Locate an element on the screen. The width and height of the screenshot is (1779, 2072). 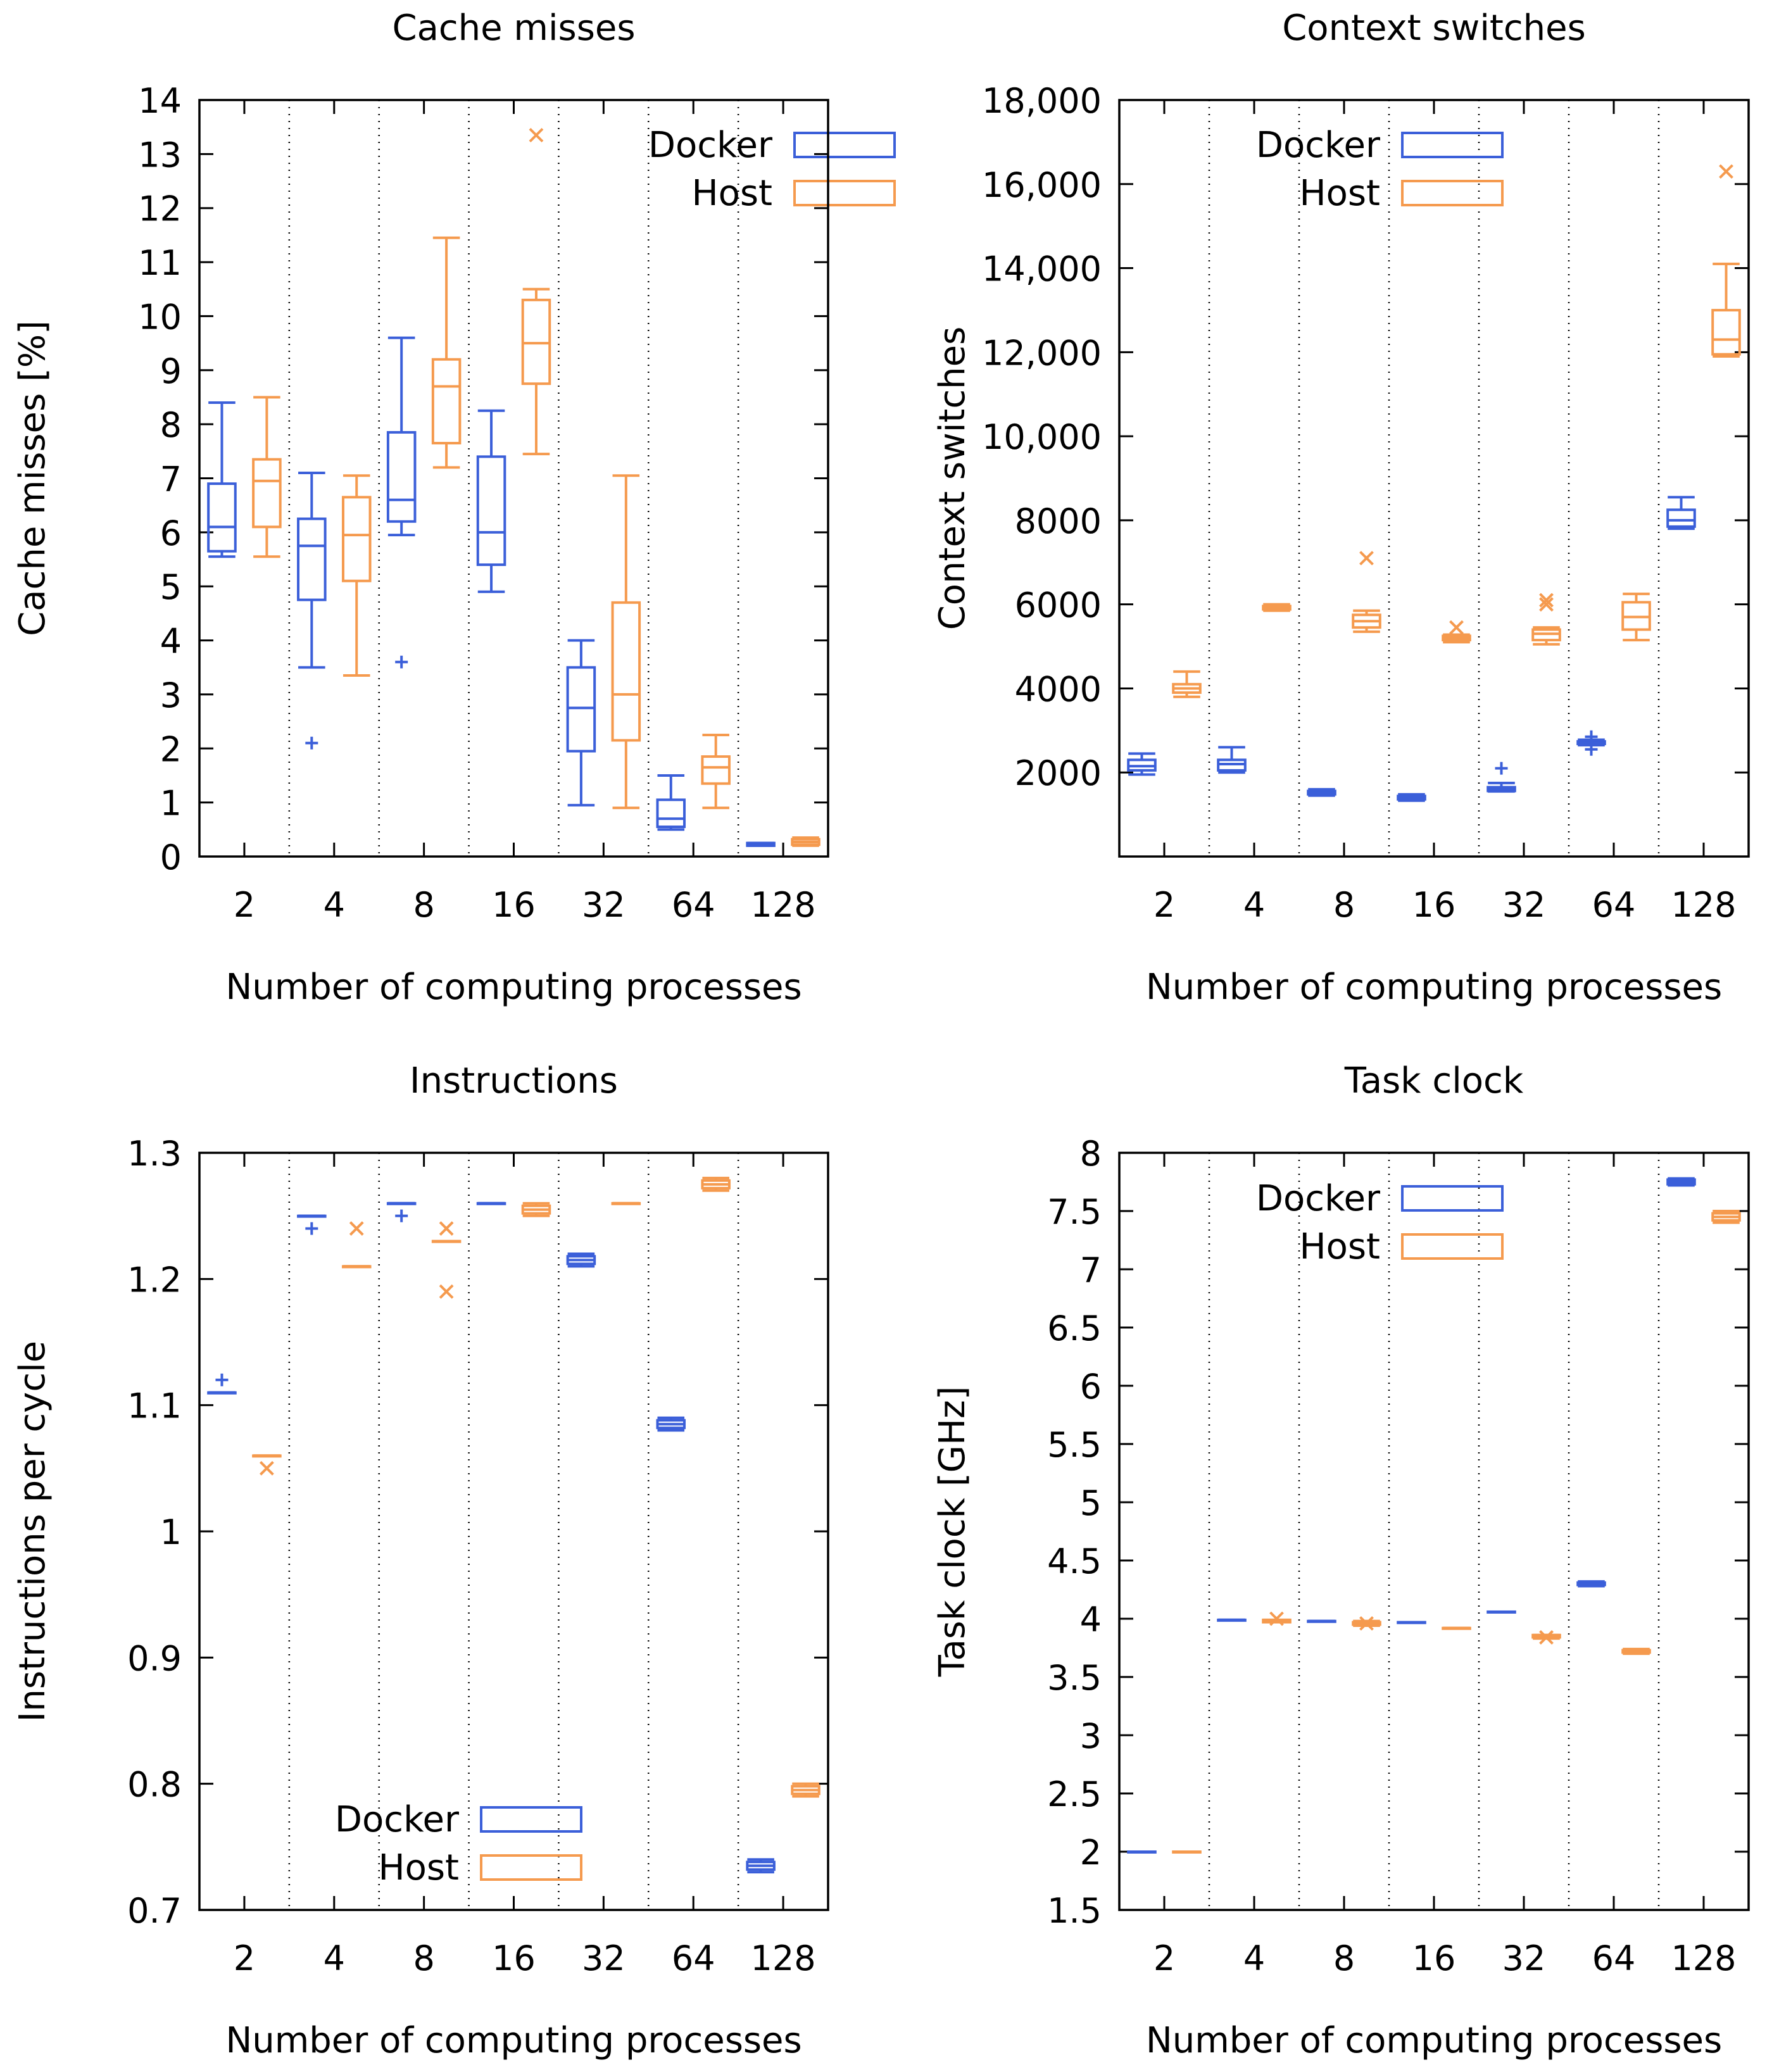
y-tick-label: 8000 is located at coordinates (1058, 521).